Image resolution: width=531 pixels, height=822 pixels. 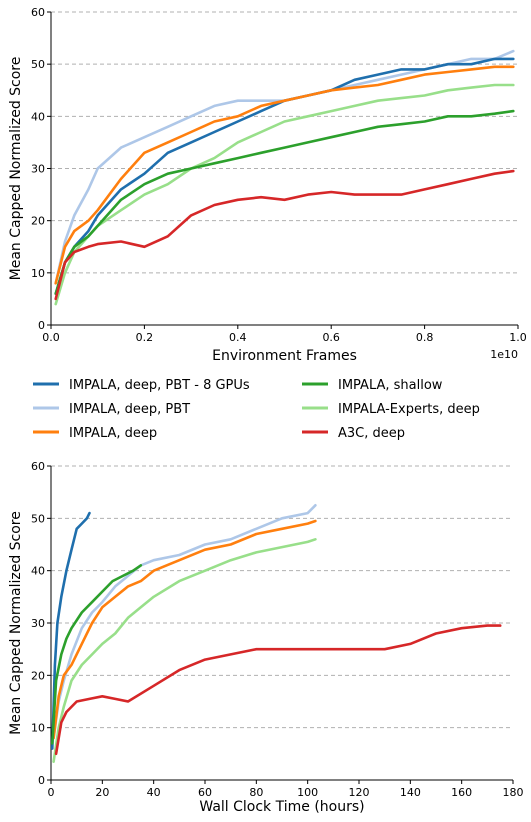 What do you see at coordinates (159, 385) in the screenshot?
I see `legend-label: IMPALA, deep, PBT - 8 GPUs` at bounding box center [159, 385].